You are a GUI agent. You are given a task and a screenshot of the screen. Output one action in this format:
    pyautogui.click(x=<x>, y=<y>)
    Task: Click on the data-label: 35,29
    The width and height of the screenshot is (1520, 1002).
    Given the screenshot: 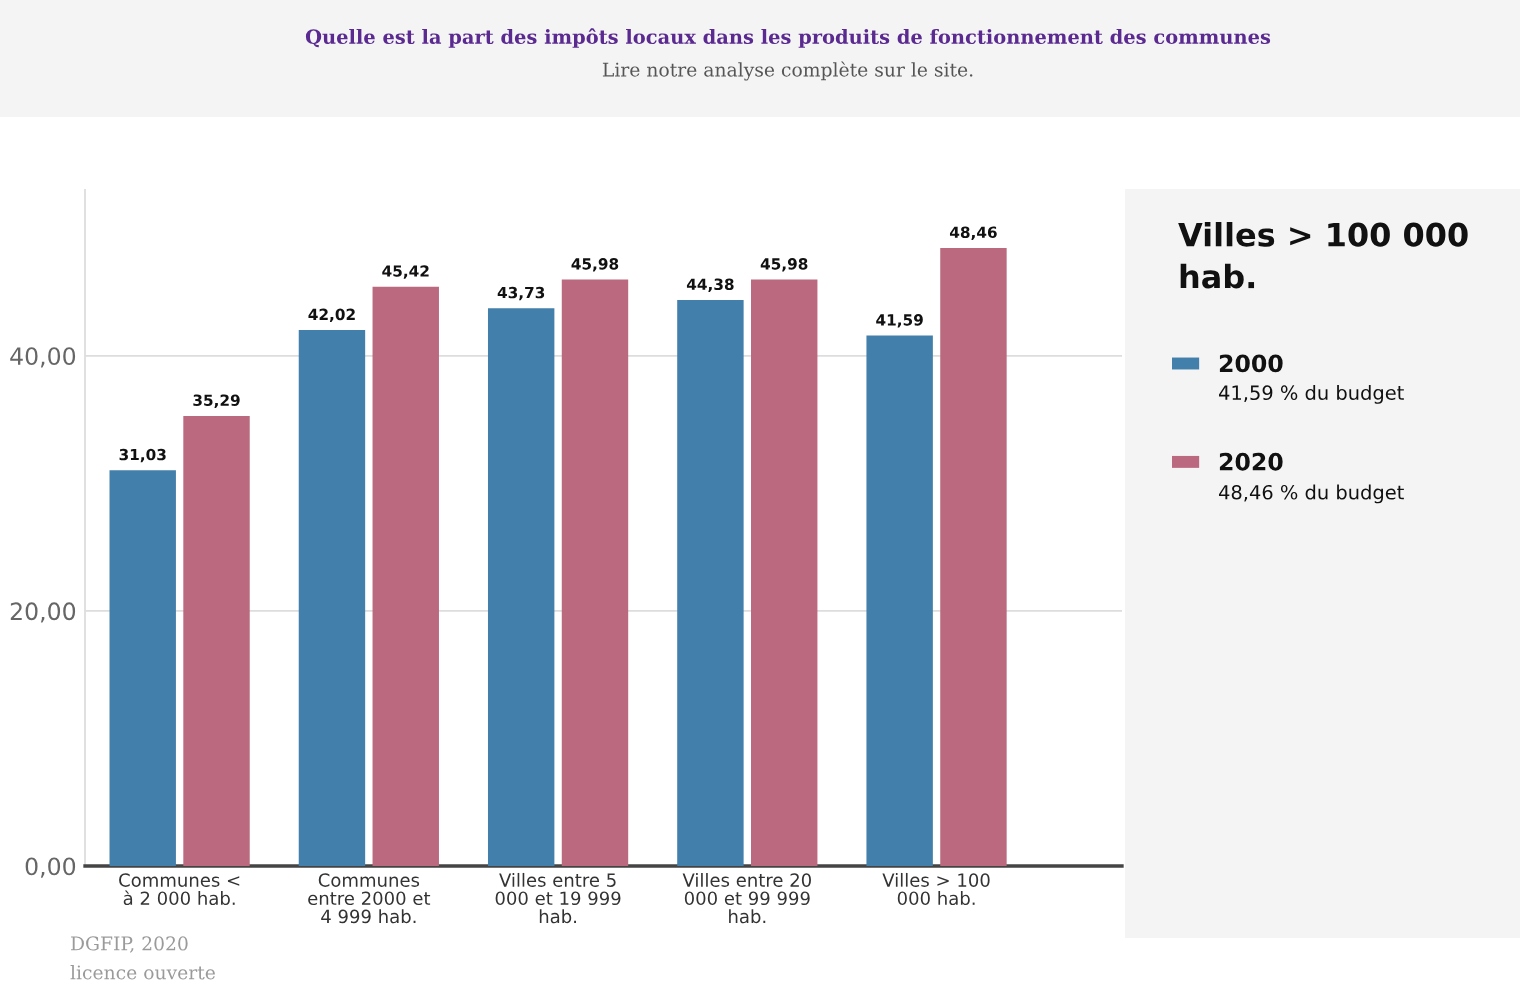 What is the action you would take?
    pyautogui.click(x=216, y=401)
    